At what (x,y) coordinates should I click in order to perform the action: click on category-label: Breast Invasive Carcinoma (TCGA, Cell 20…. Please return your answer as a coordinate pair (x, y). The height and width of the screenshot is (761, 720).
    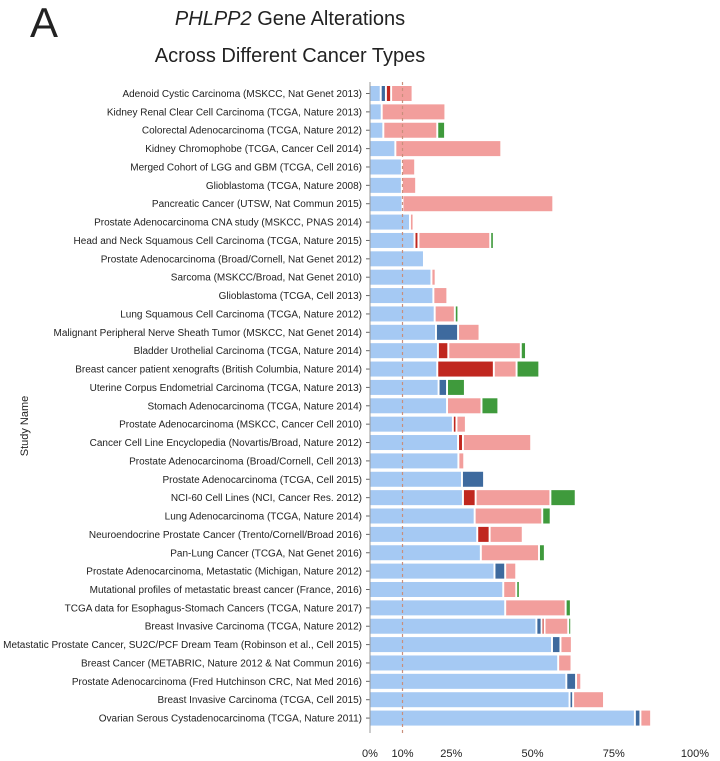
    Looking at the image, I should click on (259, 700).